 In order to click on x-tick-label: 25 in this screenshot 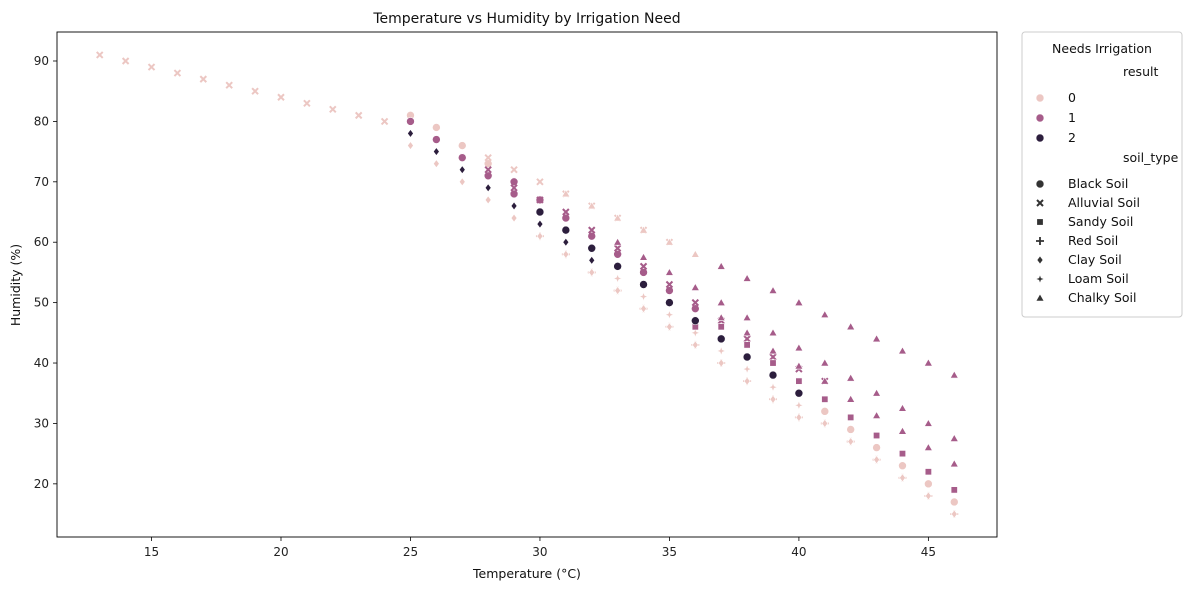, I will do `click(410, 552)`.